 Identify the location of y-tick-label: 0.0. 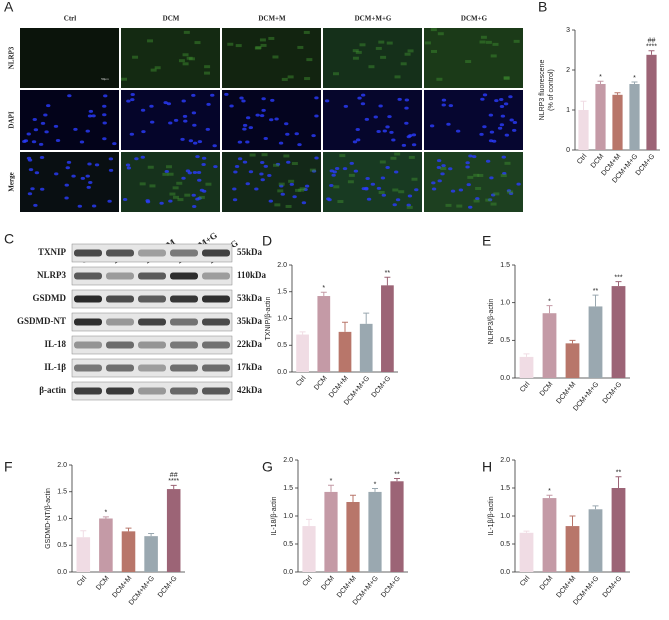
(288, 572).